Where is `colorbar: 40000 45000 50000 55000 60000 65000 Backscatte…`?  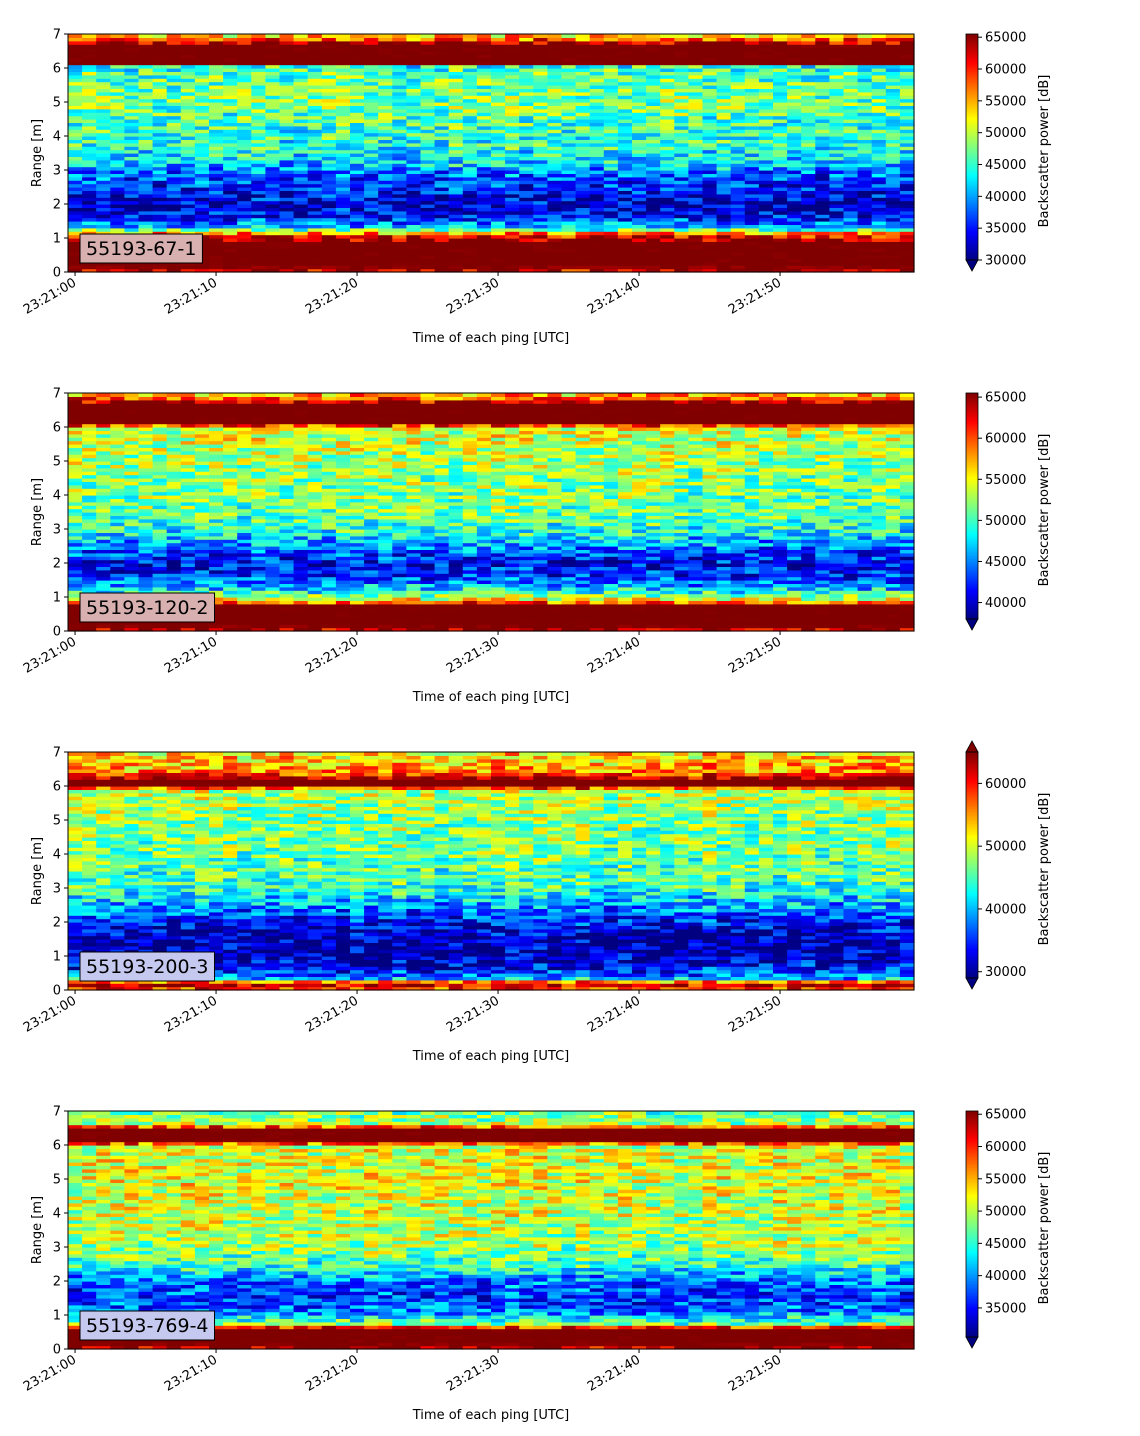
colorbar: 40000 45000 50000 55000 60000 65000 Backscatte… is located at coordinates (1008, 511).